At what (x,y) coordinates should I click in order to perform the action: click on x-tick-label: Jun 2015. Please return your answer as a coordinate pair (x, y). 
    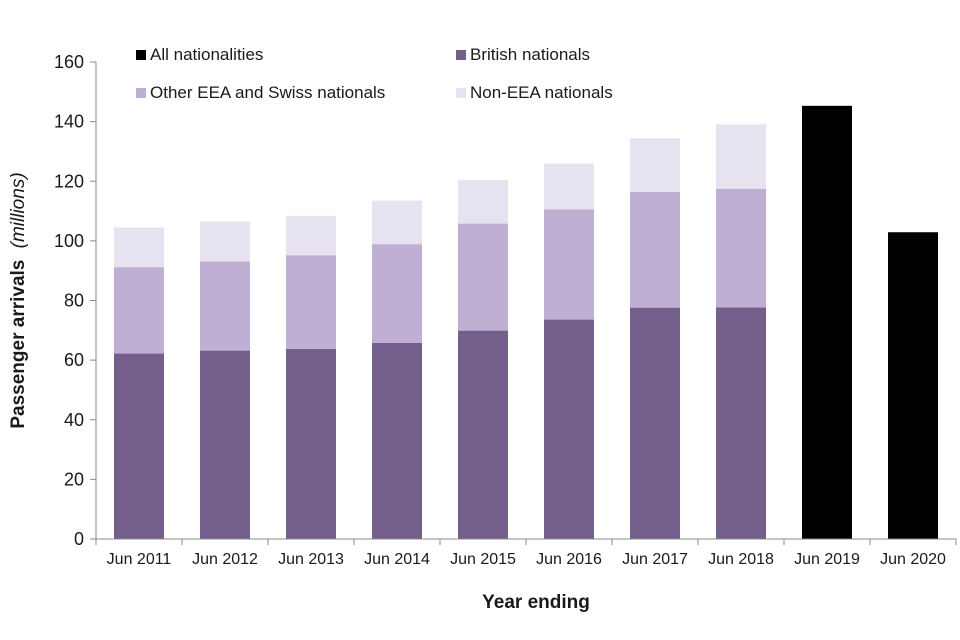
    Looking at the image, I should click on (483, 559).